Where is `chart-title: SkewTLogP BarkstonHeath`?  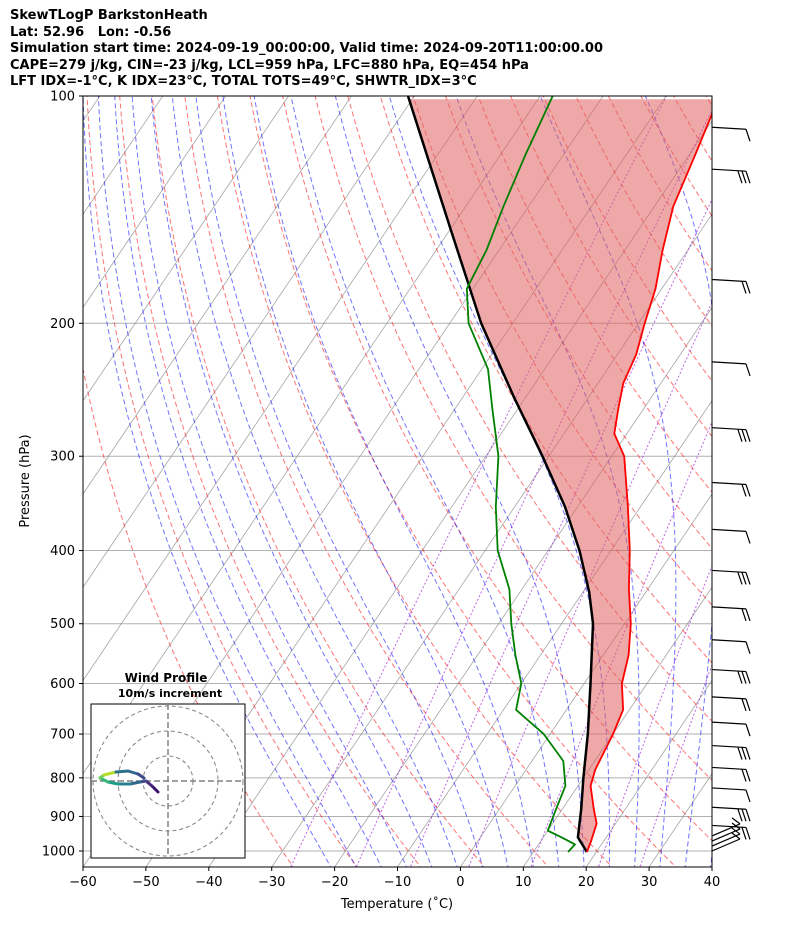
chart-title: SkewTLogP BarkstonHeath is located at coordinates (109, 15).